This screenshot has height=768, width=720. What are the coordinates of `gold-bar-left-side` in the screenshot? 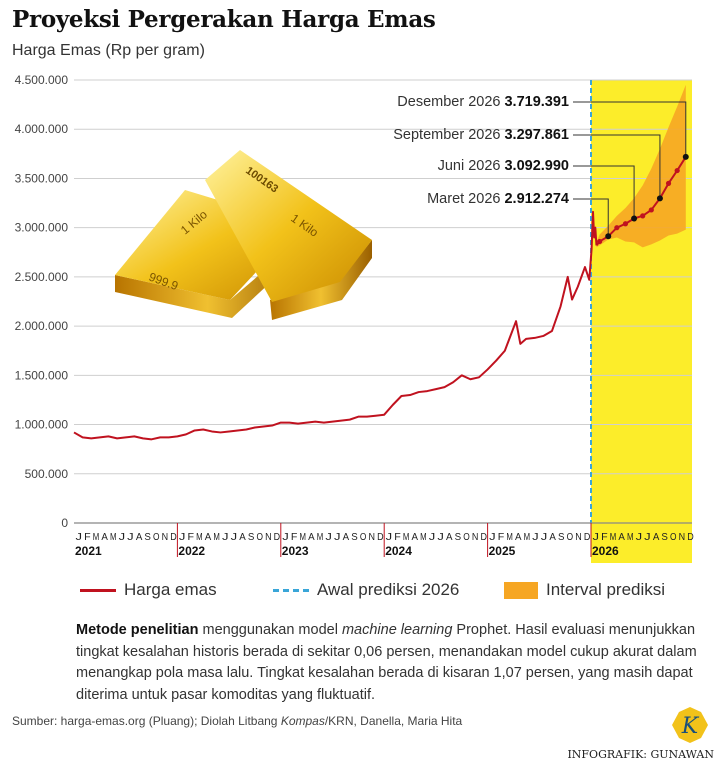 It's located at (207, 279).